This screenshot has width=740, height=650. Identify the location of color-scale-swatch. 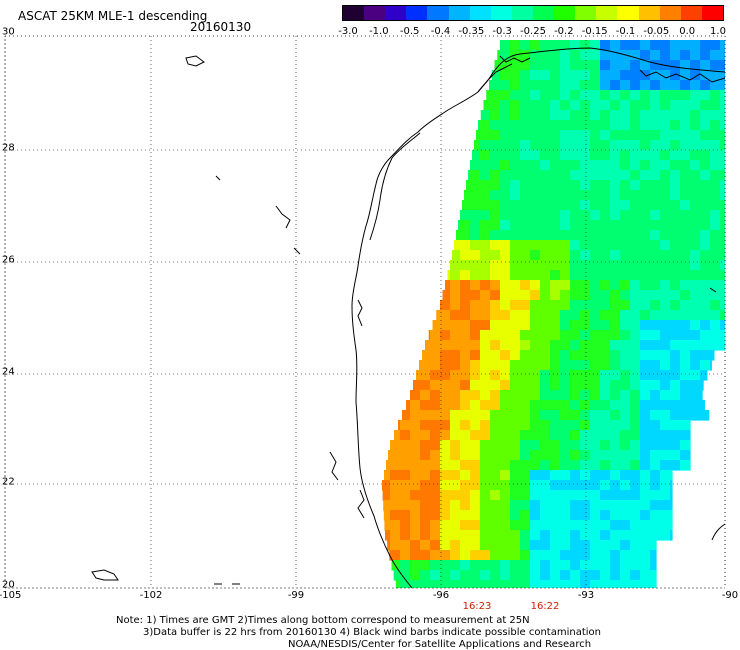
(691, 13).